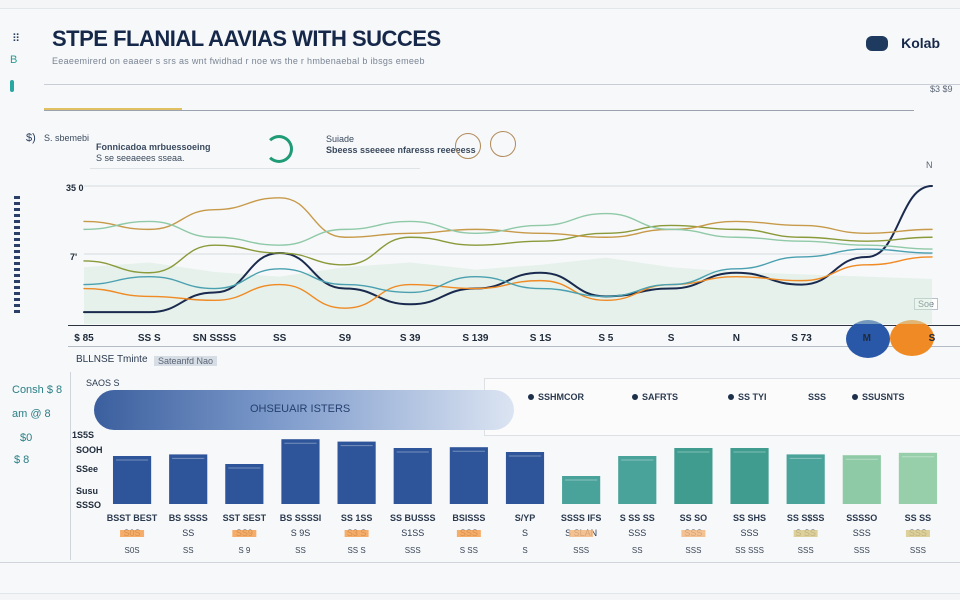  What do you see at coordinates (132, 518) in the screenshot?
I see `bar-category-label: BSST BEST` at bounding box center [132, 518].